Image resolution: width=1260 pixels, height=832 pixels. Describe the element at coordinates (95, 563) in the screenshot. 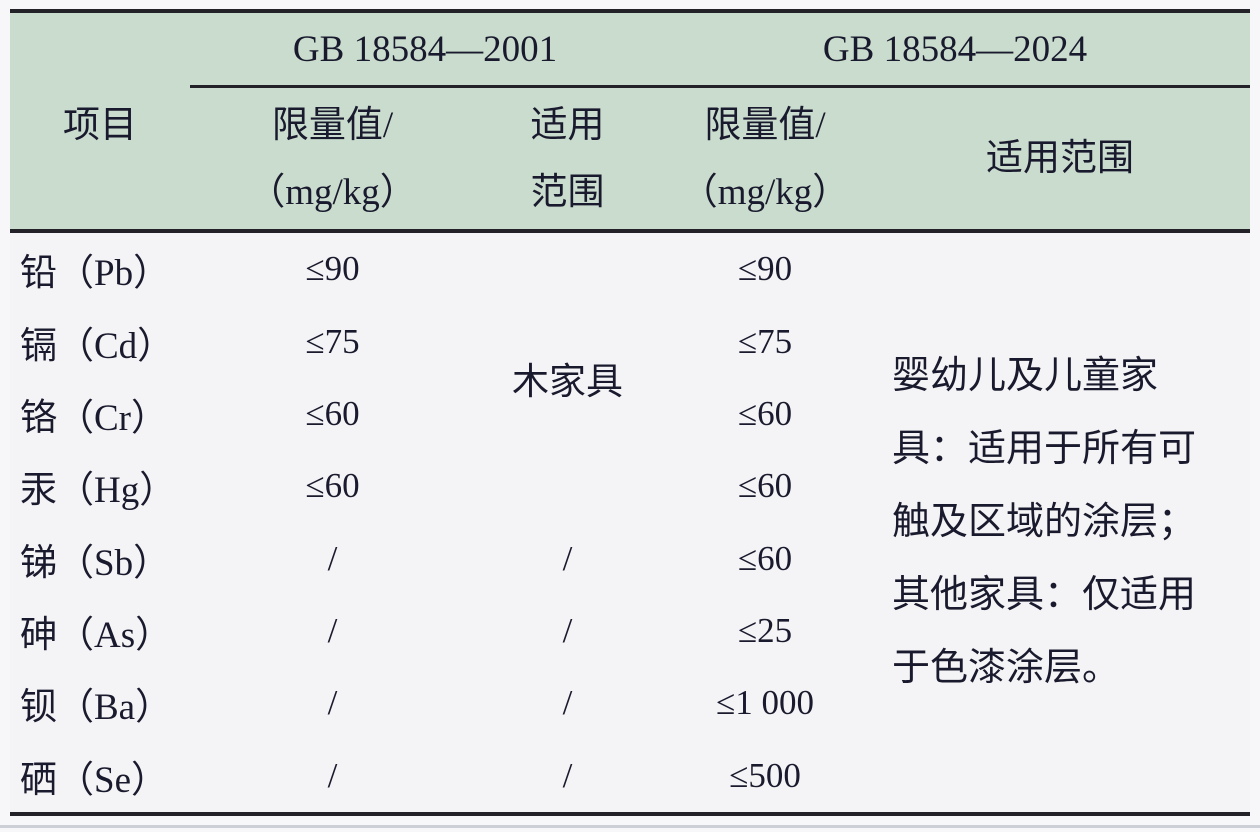

I see `item-label: 锑（Sb）` at that location.